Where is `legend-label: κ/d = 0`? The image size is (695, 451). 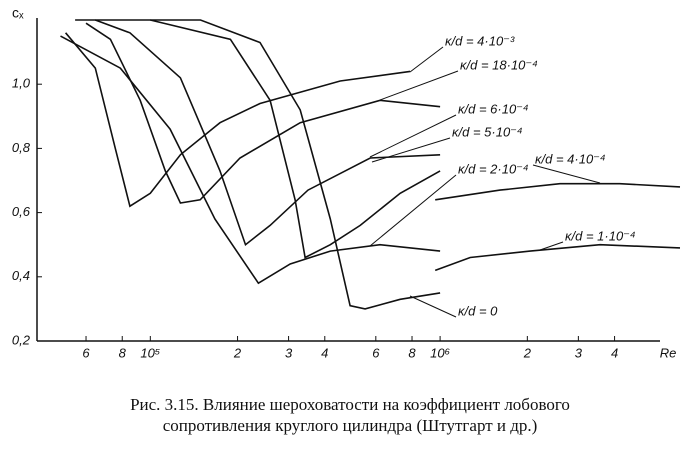
legend-label: κ/d = 0 is located at coordinates (478, 310).